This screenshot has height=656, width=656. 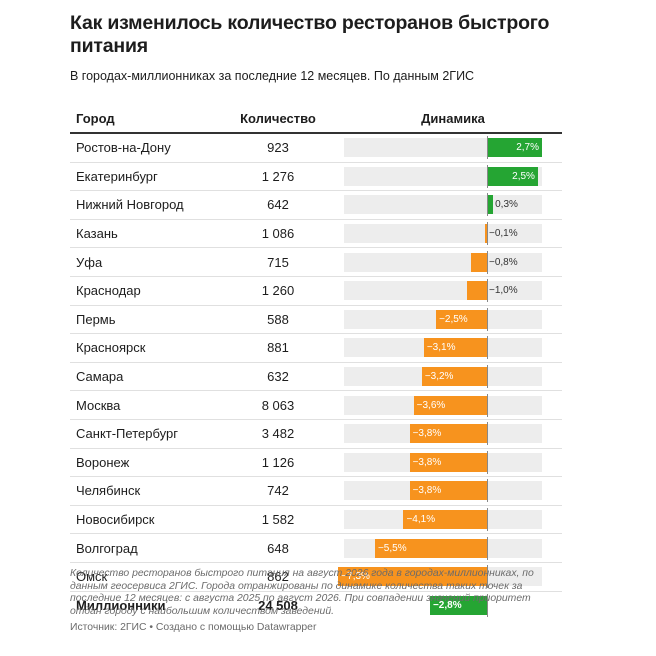 What do you see at coordinates (421, 520) in the screenshot?
I see `dynamics-label: −4,1%` at bounding box center [421, 520].